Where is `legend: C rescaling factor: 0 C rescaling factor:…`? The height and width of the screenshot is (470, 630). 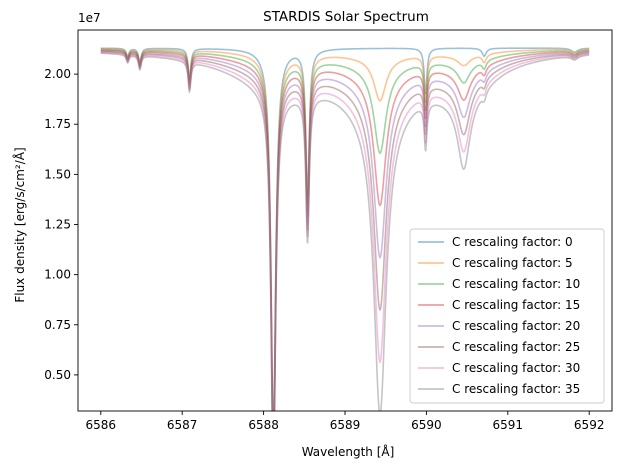
legend: C rescaling factor: 0 C rescaling factor:… is located at coordinates (507, 316).